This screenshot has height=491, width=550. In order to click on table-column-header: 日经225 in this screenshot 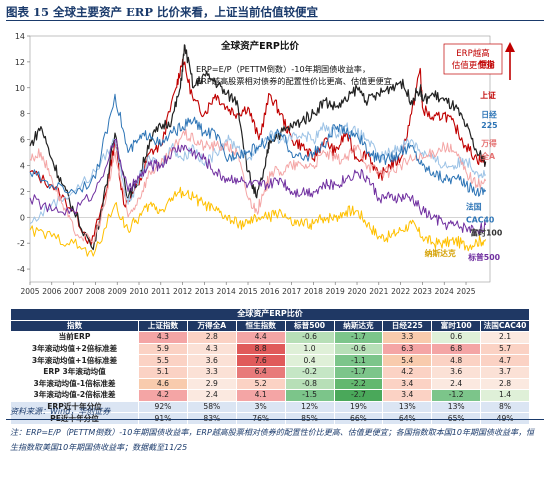, I will do `click(407, 326)`.